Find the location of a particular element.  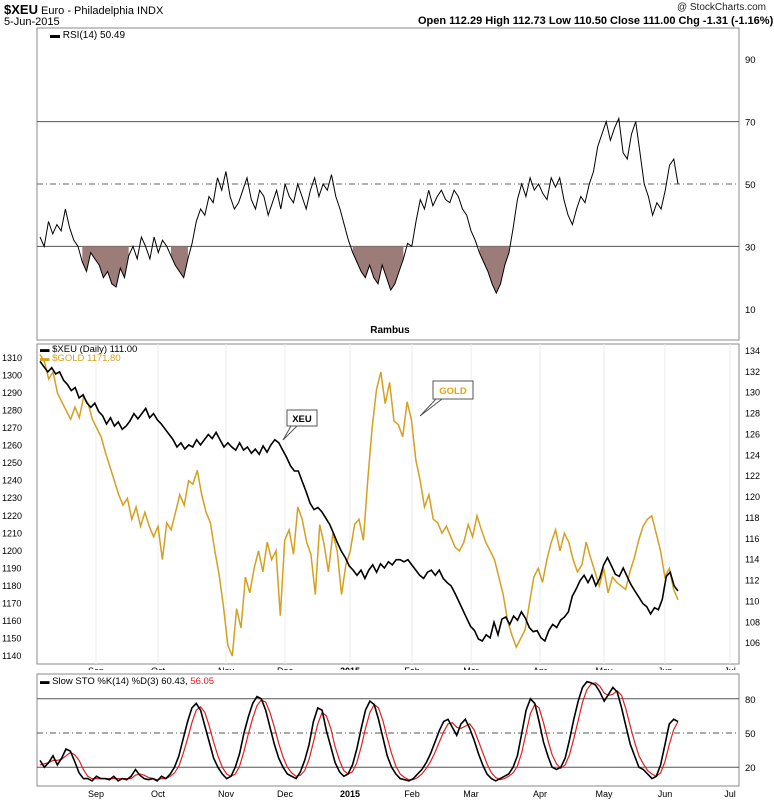

xeu-callout-pointer is located at coordinates (290, 433).